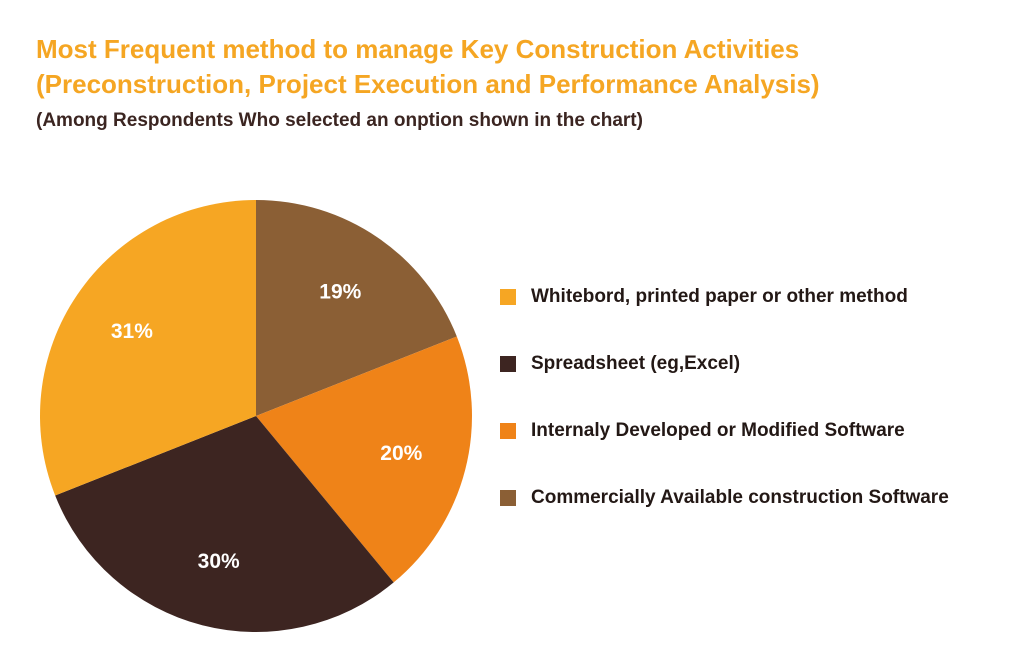 The image size is (1024, 661). Describe the element at coordinates (508, 297) in the screenshot. I see `legend-swatch-whiteboard` at that location.